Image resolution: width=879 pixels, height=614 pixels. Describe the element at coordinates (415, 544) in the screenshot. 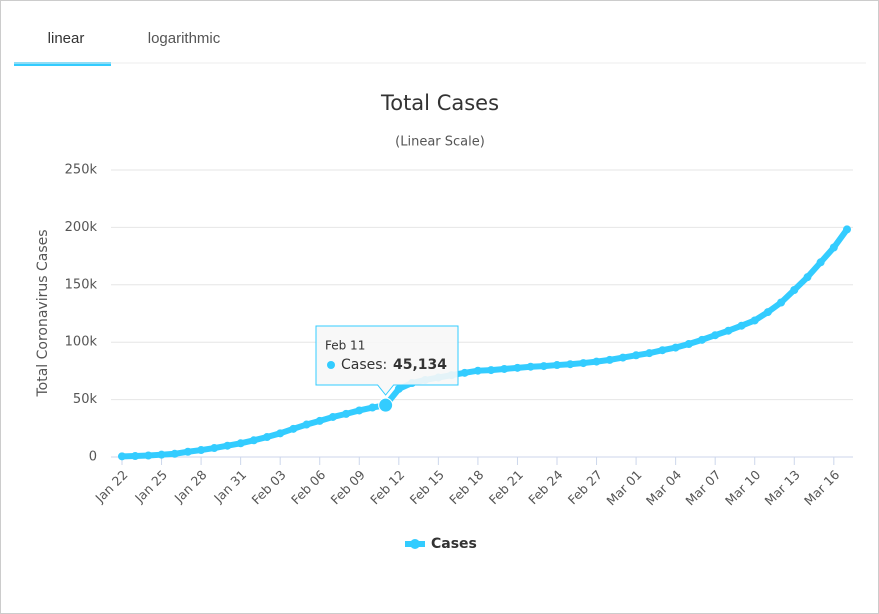

I see `legend-symbol` at that location.